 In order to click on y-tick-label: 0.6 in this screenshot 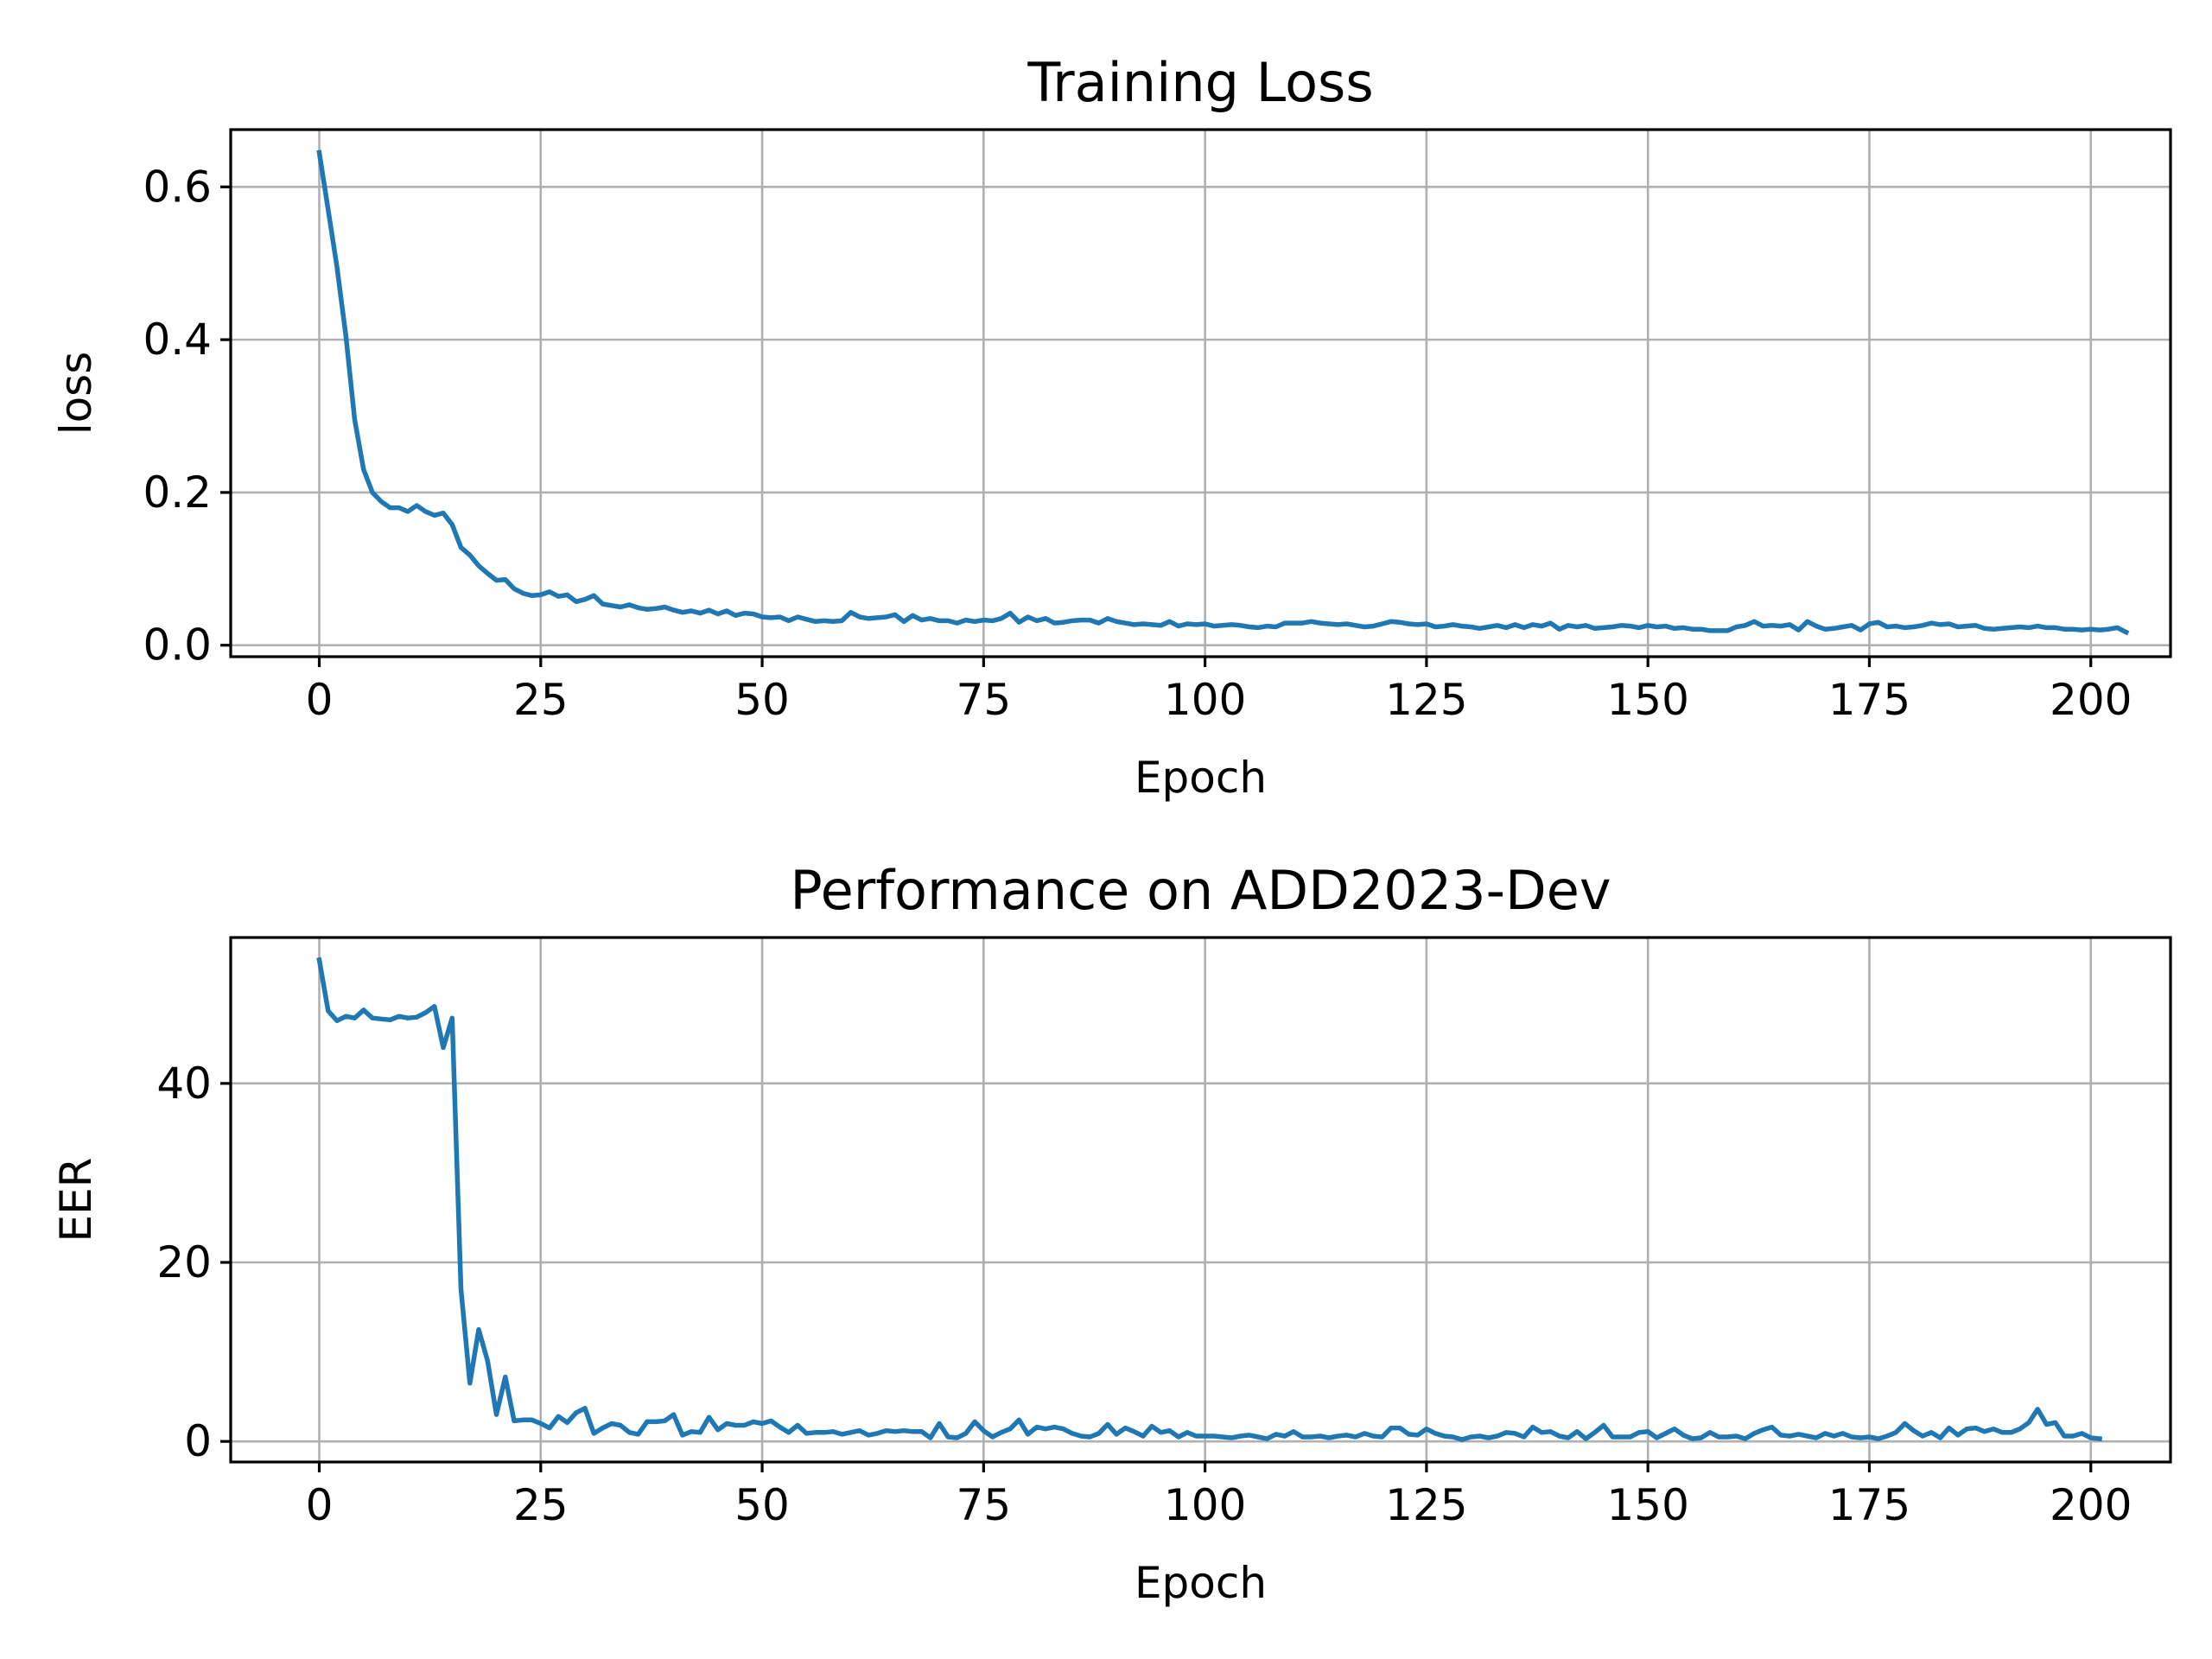, I will do `click(177, 187)`.